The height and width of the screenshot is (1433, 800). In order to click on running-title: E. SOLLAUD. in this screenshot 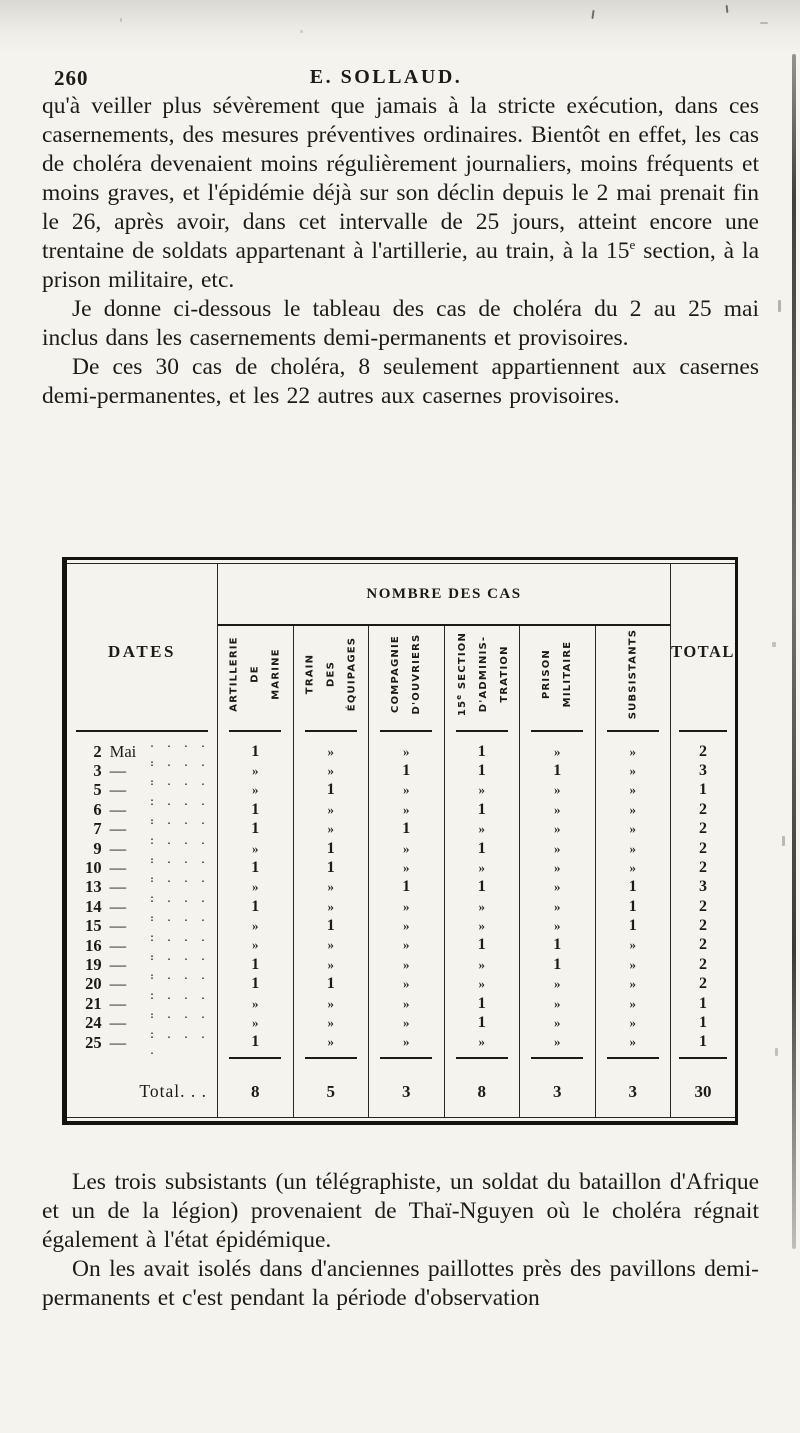, I will do `click(386, 77)`.